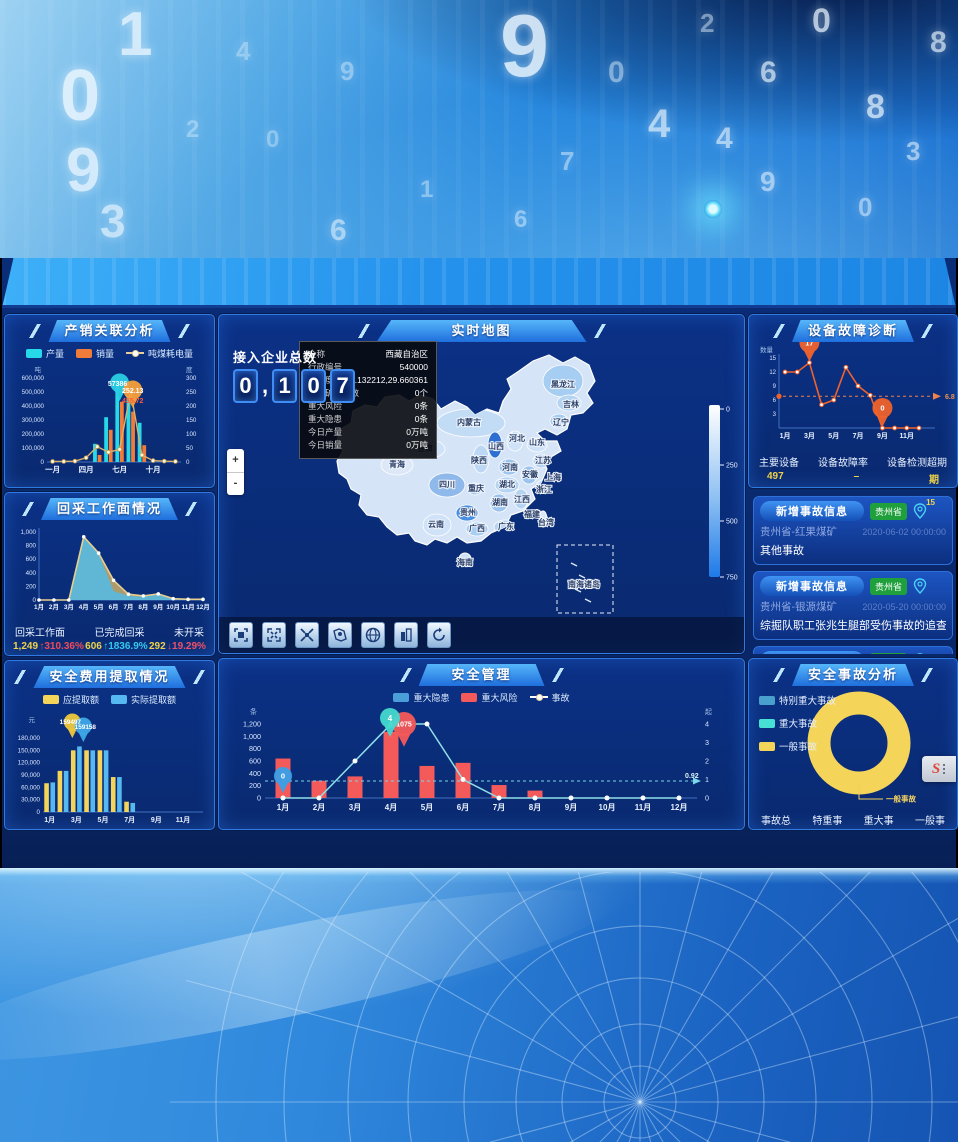 This screenshot has height=1142, width=958. I want to click on counter-comma: ,, so click(265, 385).